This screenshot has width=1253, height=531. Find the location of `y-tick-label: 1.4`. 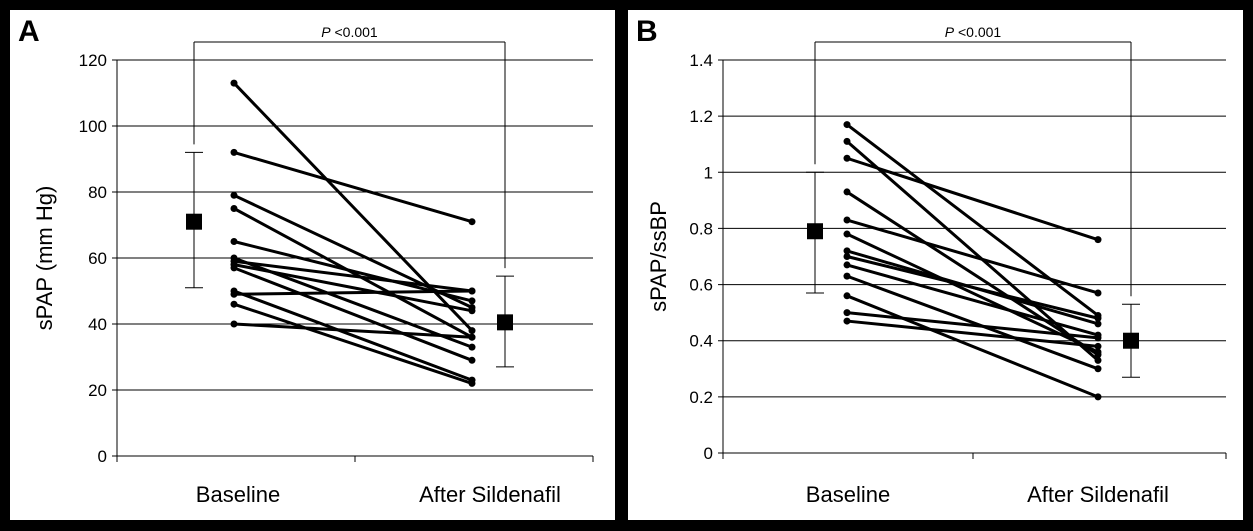

y-tick-label: 1.4 is located at coordinates (701, 60).